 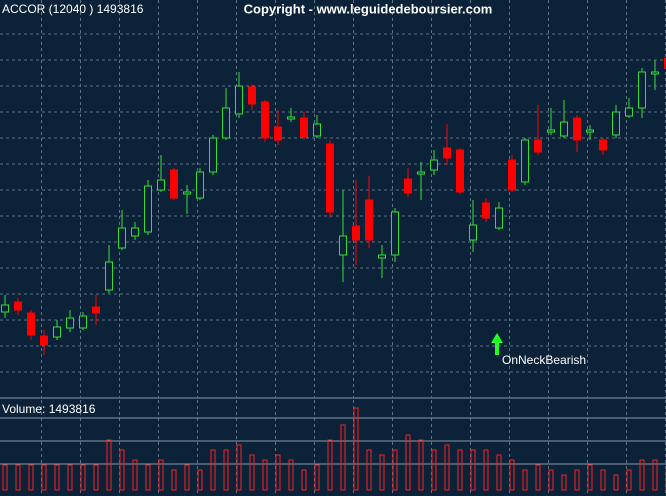 What do you see at coordinates (49, 409) in the screenshot?
I see `volume-label: Volume: 1493816` at bounding box center [49, 409].